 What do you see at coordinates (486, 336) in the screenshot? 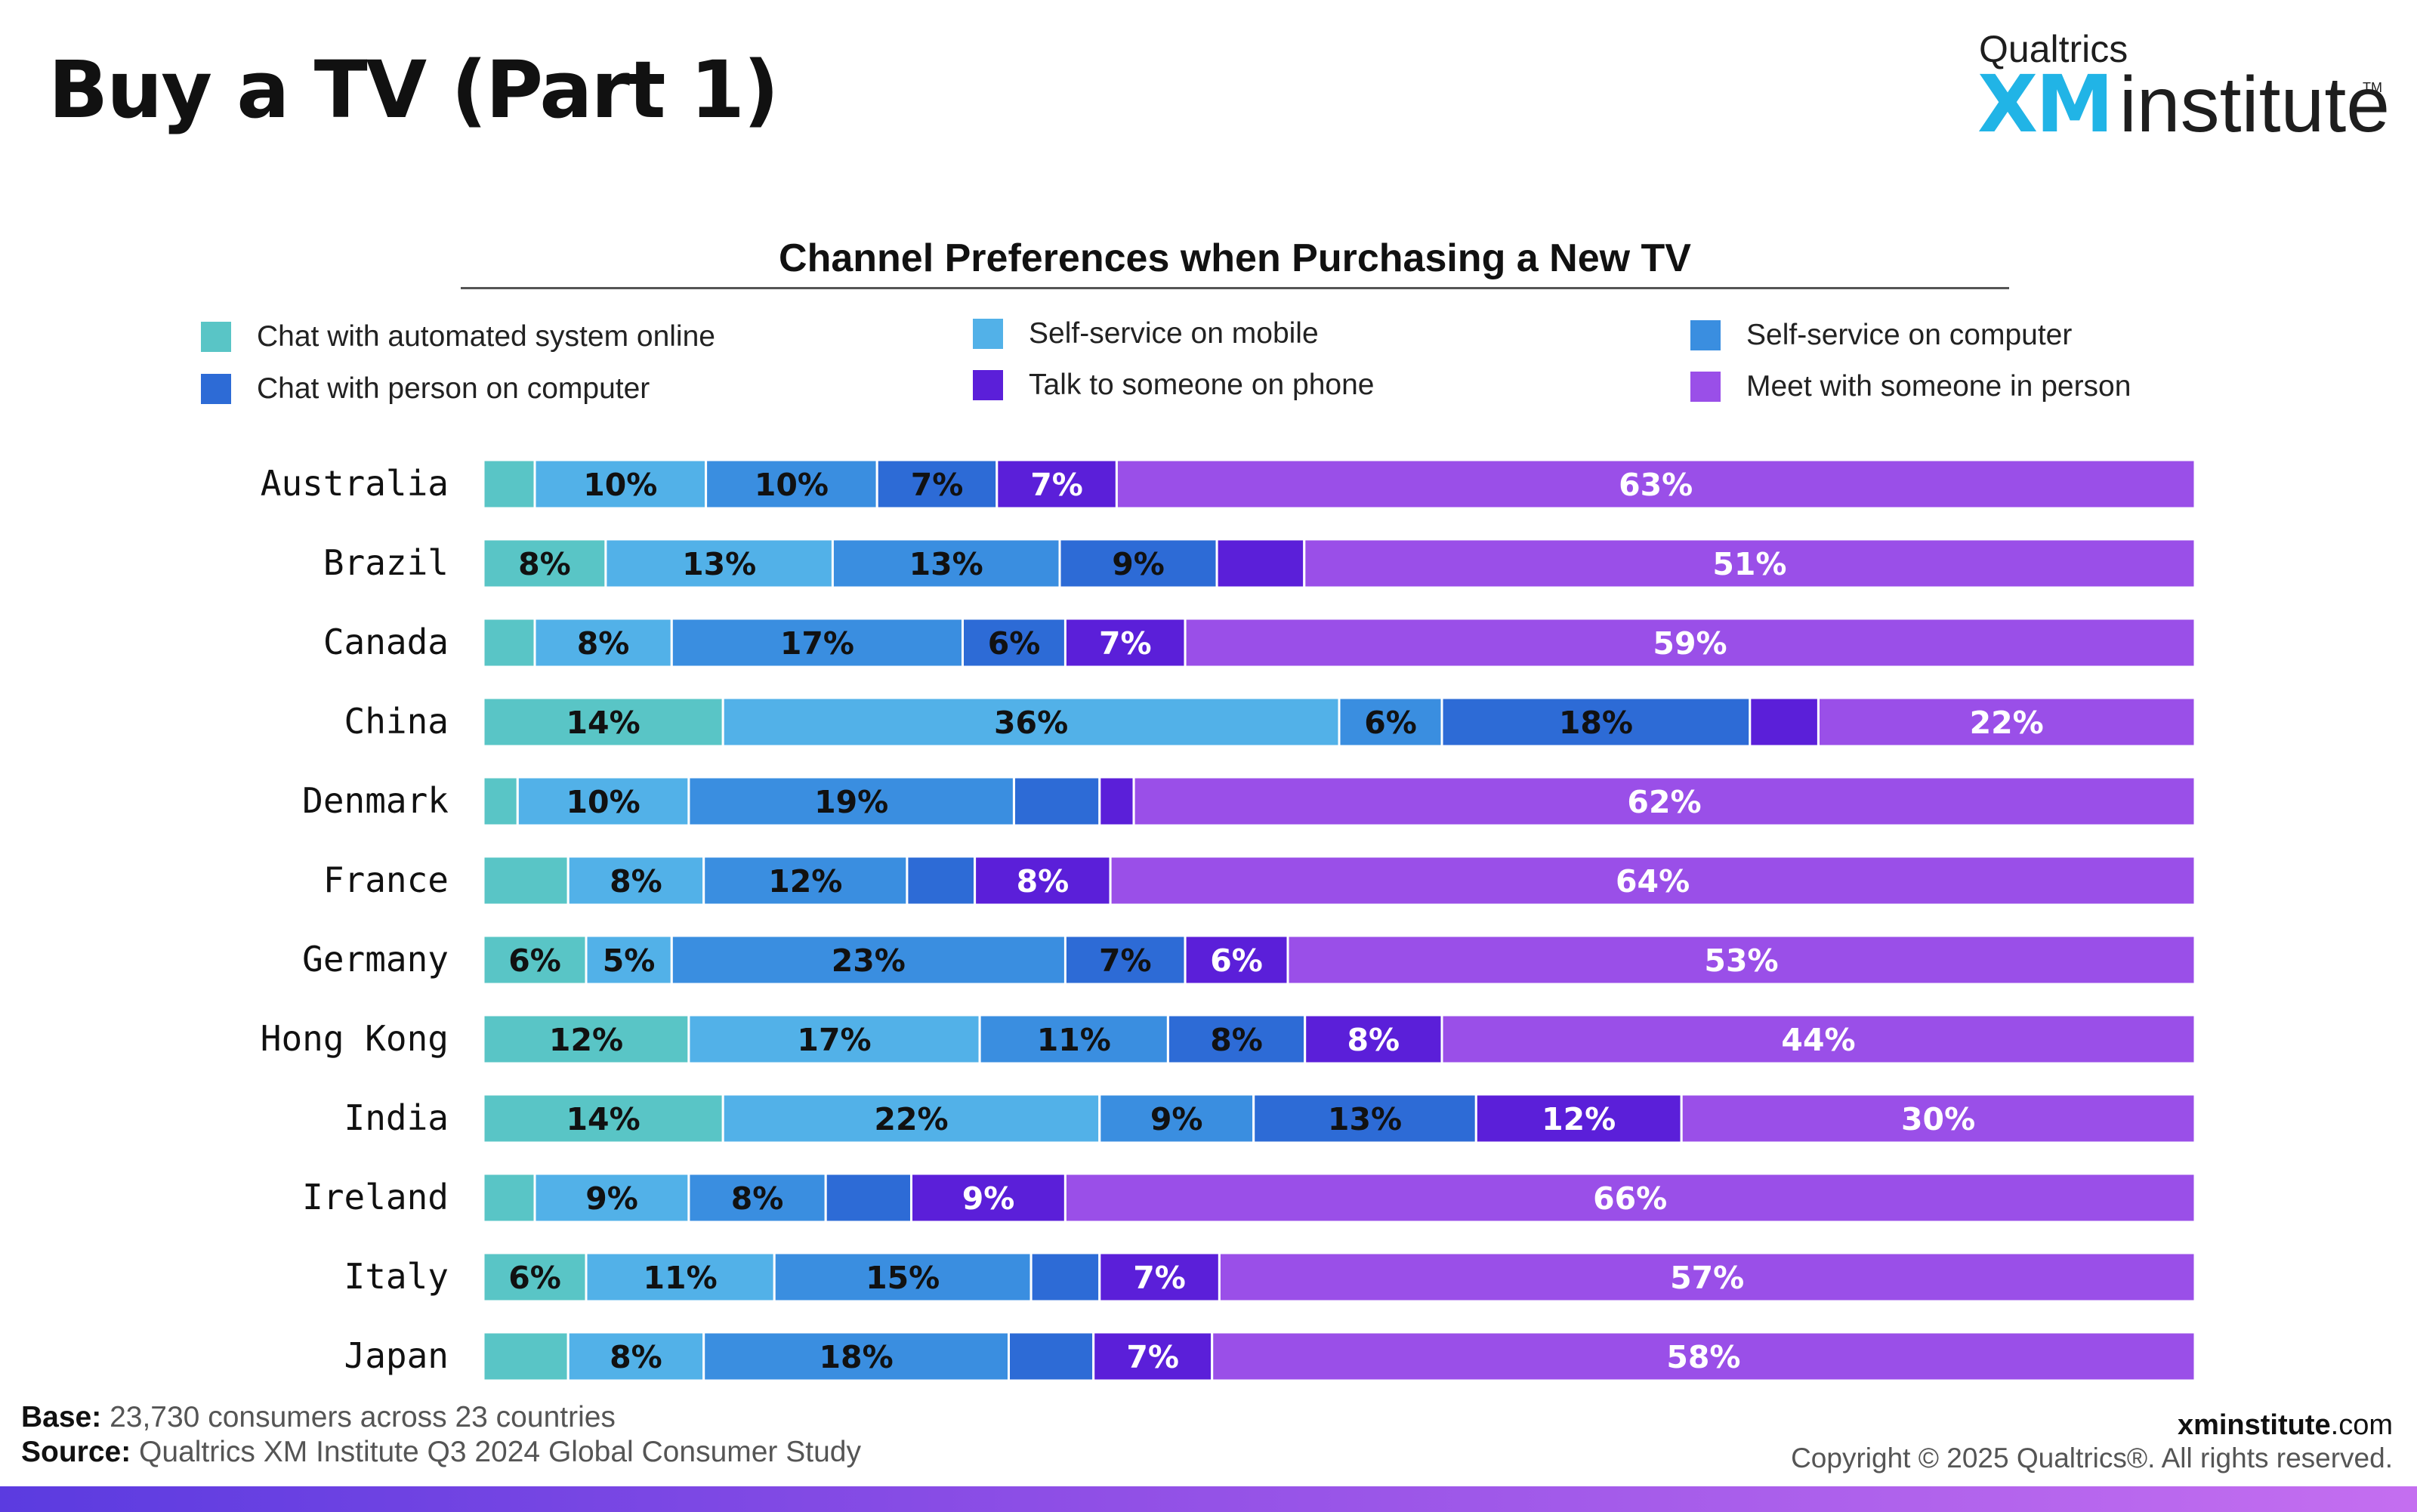
I see `legend-label-chat-automated: Chat with automated system online` at bounding box center [486, 336].